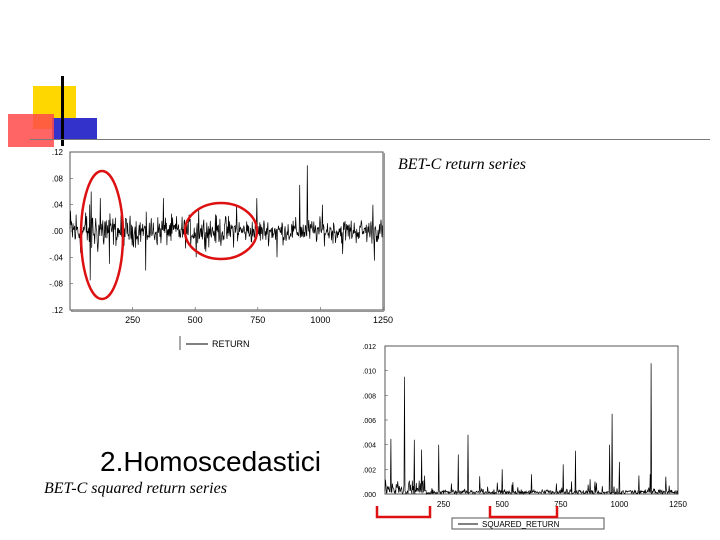 The image size is (720, 540). Describe the element at coordinates (132, 320) in the screenshot. I see `return-x-tick-label: 250` at that location.